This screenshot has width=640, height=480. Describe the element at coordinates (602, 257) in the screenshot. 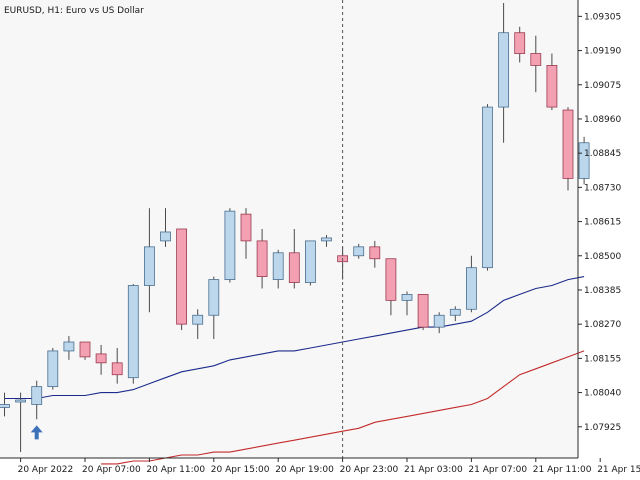

I see `price-tick-label: 1.08500` at that location.